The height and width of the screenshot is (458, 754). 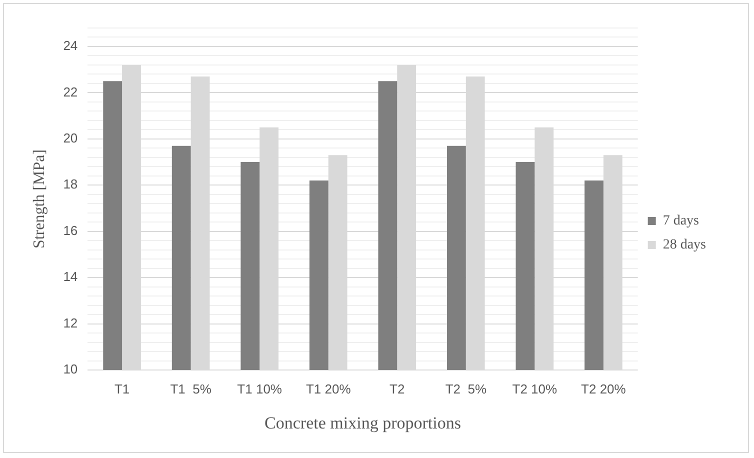 What do you see at coordinates (466, 388) in the screenshot?
I see `x-tick-label: T2 5%` at bounding box center [466, 388].